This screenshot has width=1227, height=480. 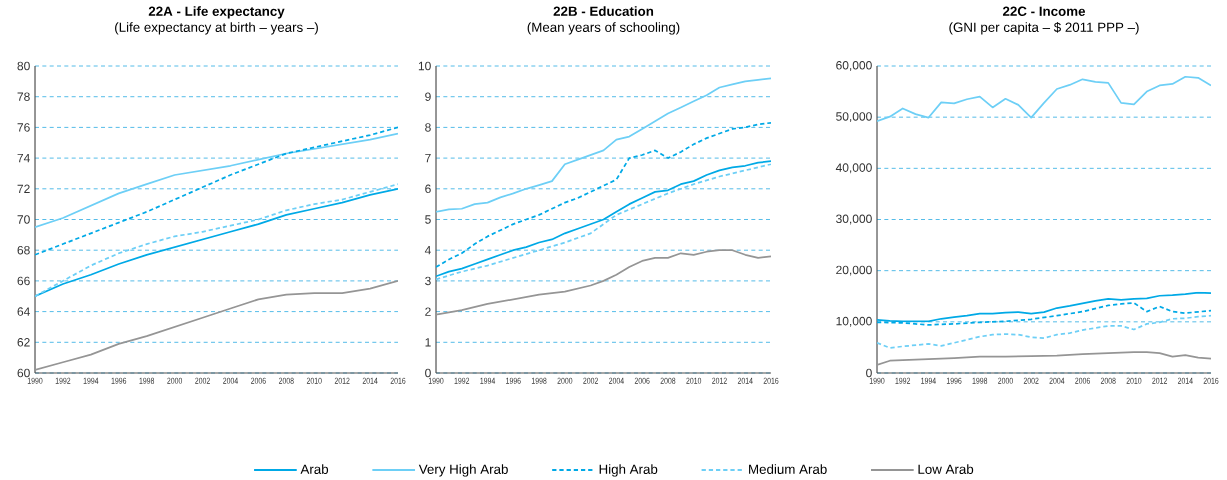 What do you see at coordinates (628, 470) in the screenshot?
I see `legend-label: High Arab` at bounding box center [628, 470].